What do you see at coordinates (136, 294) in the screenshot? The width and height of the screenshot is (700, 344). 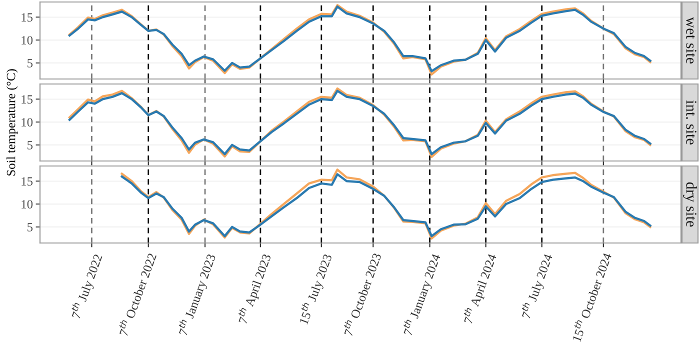 I see `x-tick-label: 7$^{th}$ October 2022` at bounding box center [136, 294].